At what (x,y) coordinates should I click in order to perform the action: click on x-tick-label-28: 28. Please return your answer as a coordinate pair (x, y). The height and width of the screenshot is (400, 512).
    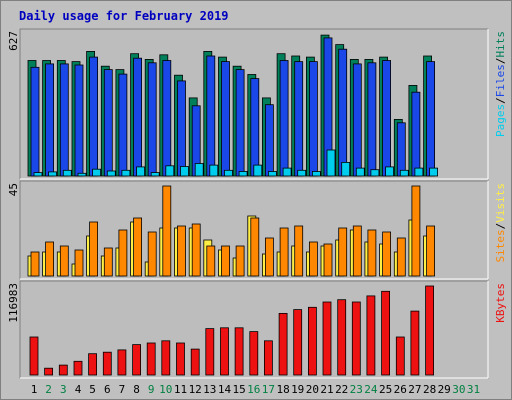
    Looking at the image, I should click on (429, 389).